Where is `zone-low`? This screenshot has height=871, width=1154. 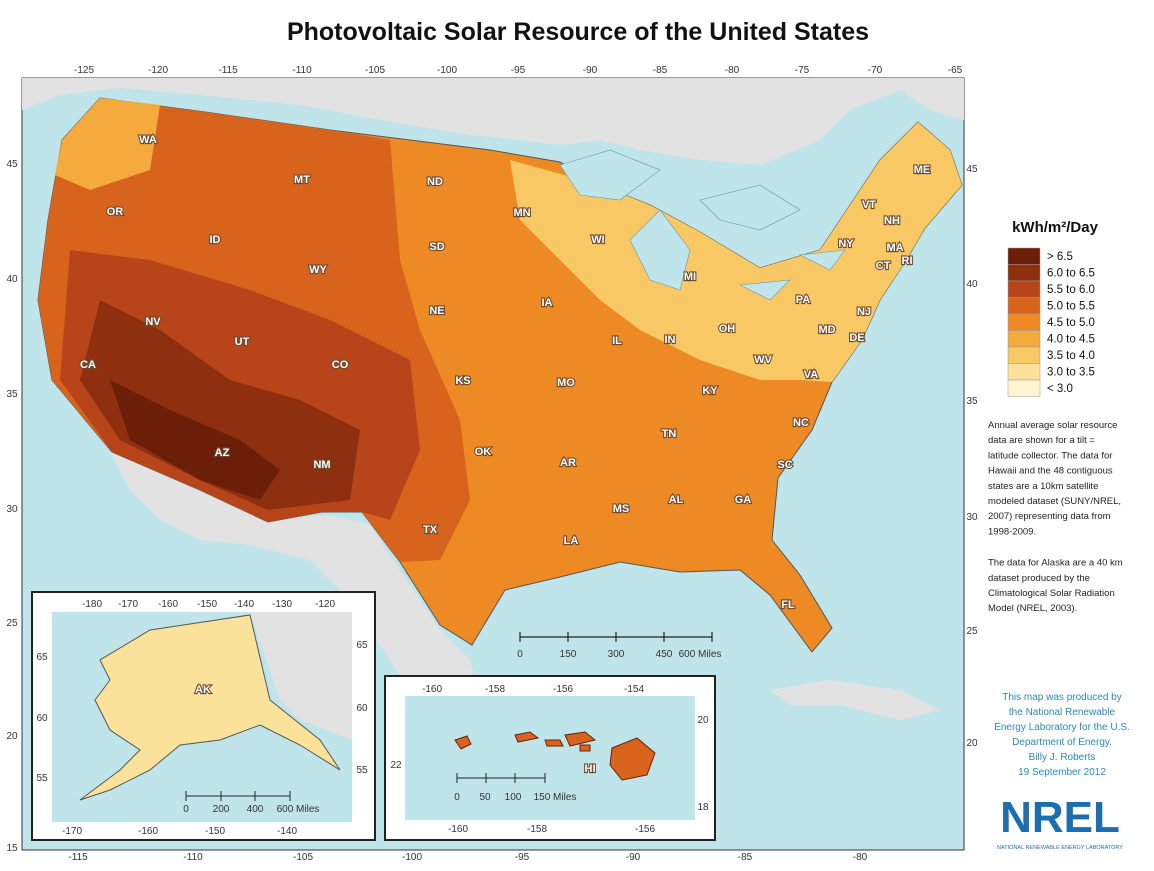 zone-low is located at coordinates (736, 252).